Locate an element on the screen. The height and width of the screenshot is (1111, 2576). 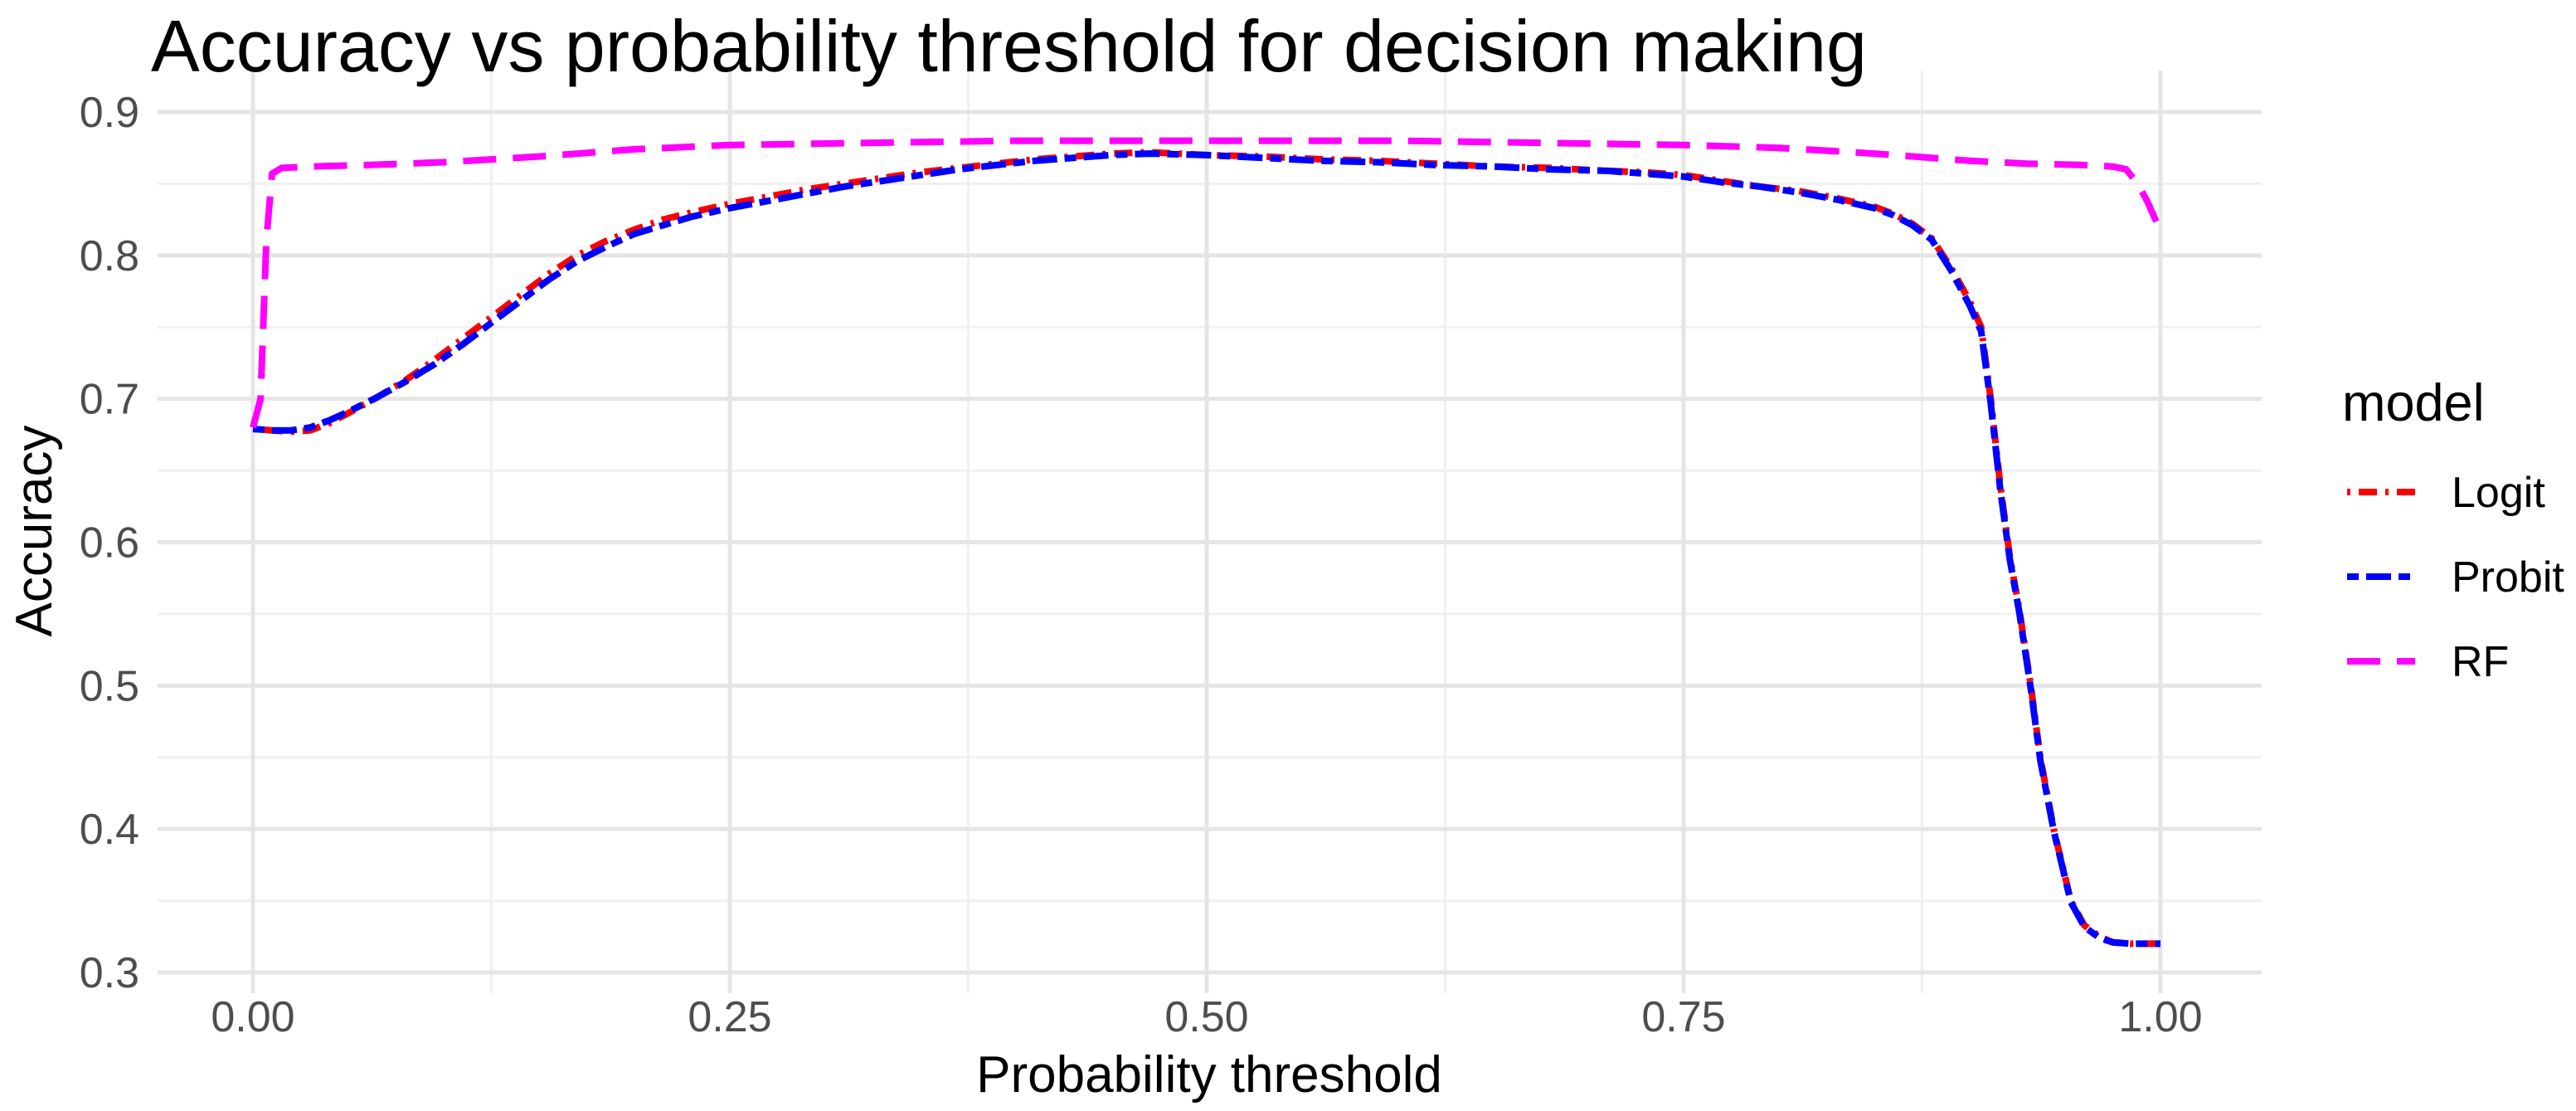
legend-label-rf: RF is located at coordinates (2480, 662).